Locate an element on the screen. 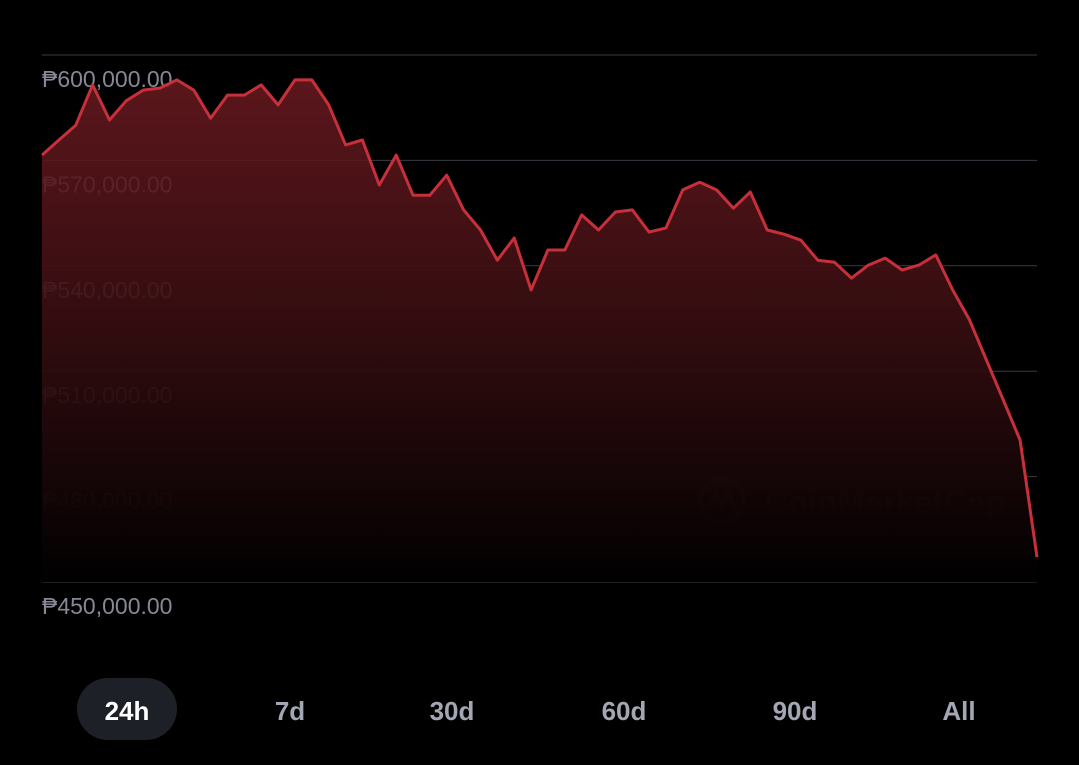 This screenshot has width=1079, height=765. tab: 60d is located at coordinates (624, 711).